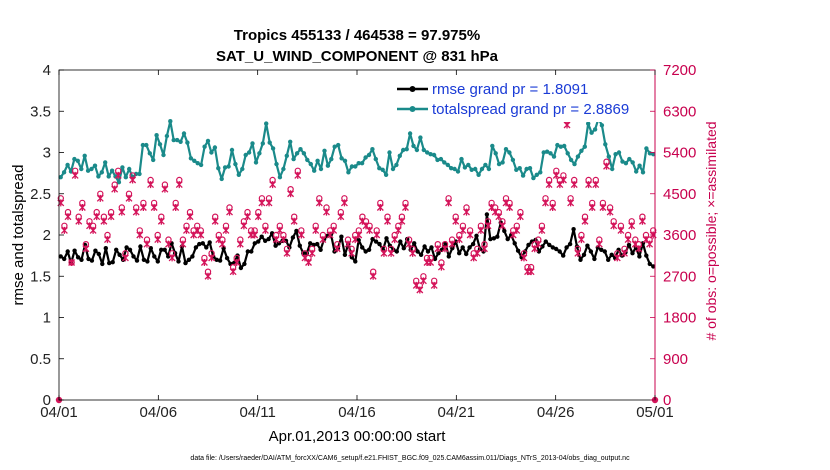 The width and height of the screenshot is (830, 470). I want to click on y-right-tick-label: 3600, so click(679, 235).